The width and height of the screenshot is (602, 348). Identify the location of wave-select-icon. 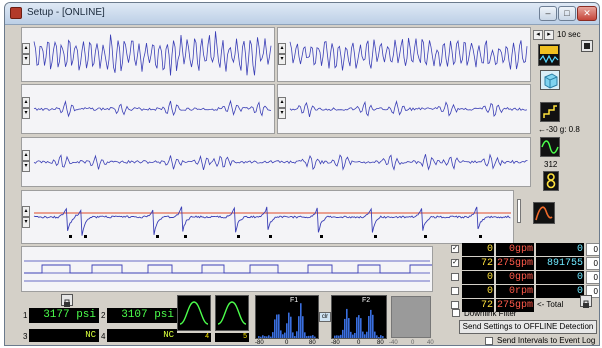
(549, 55).